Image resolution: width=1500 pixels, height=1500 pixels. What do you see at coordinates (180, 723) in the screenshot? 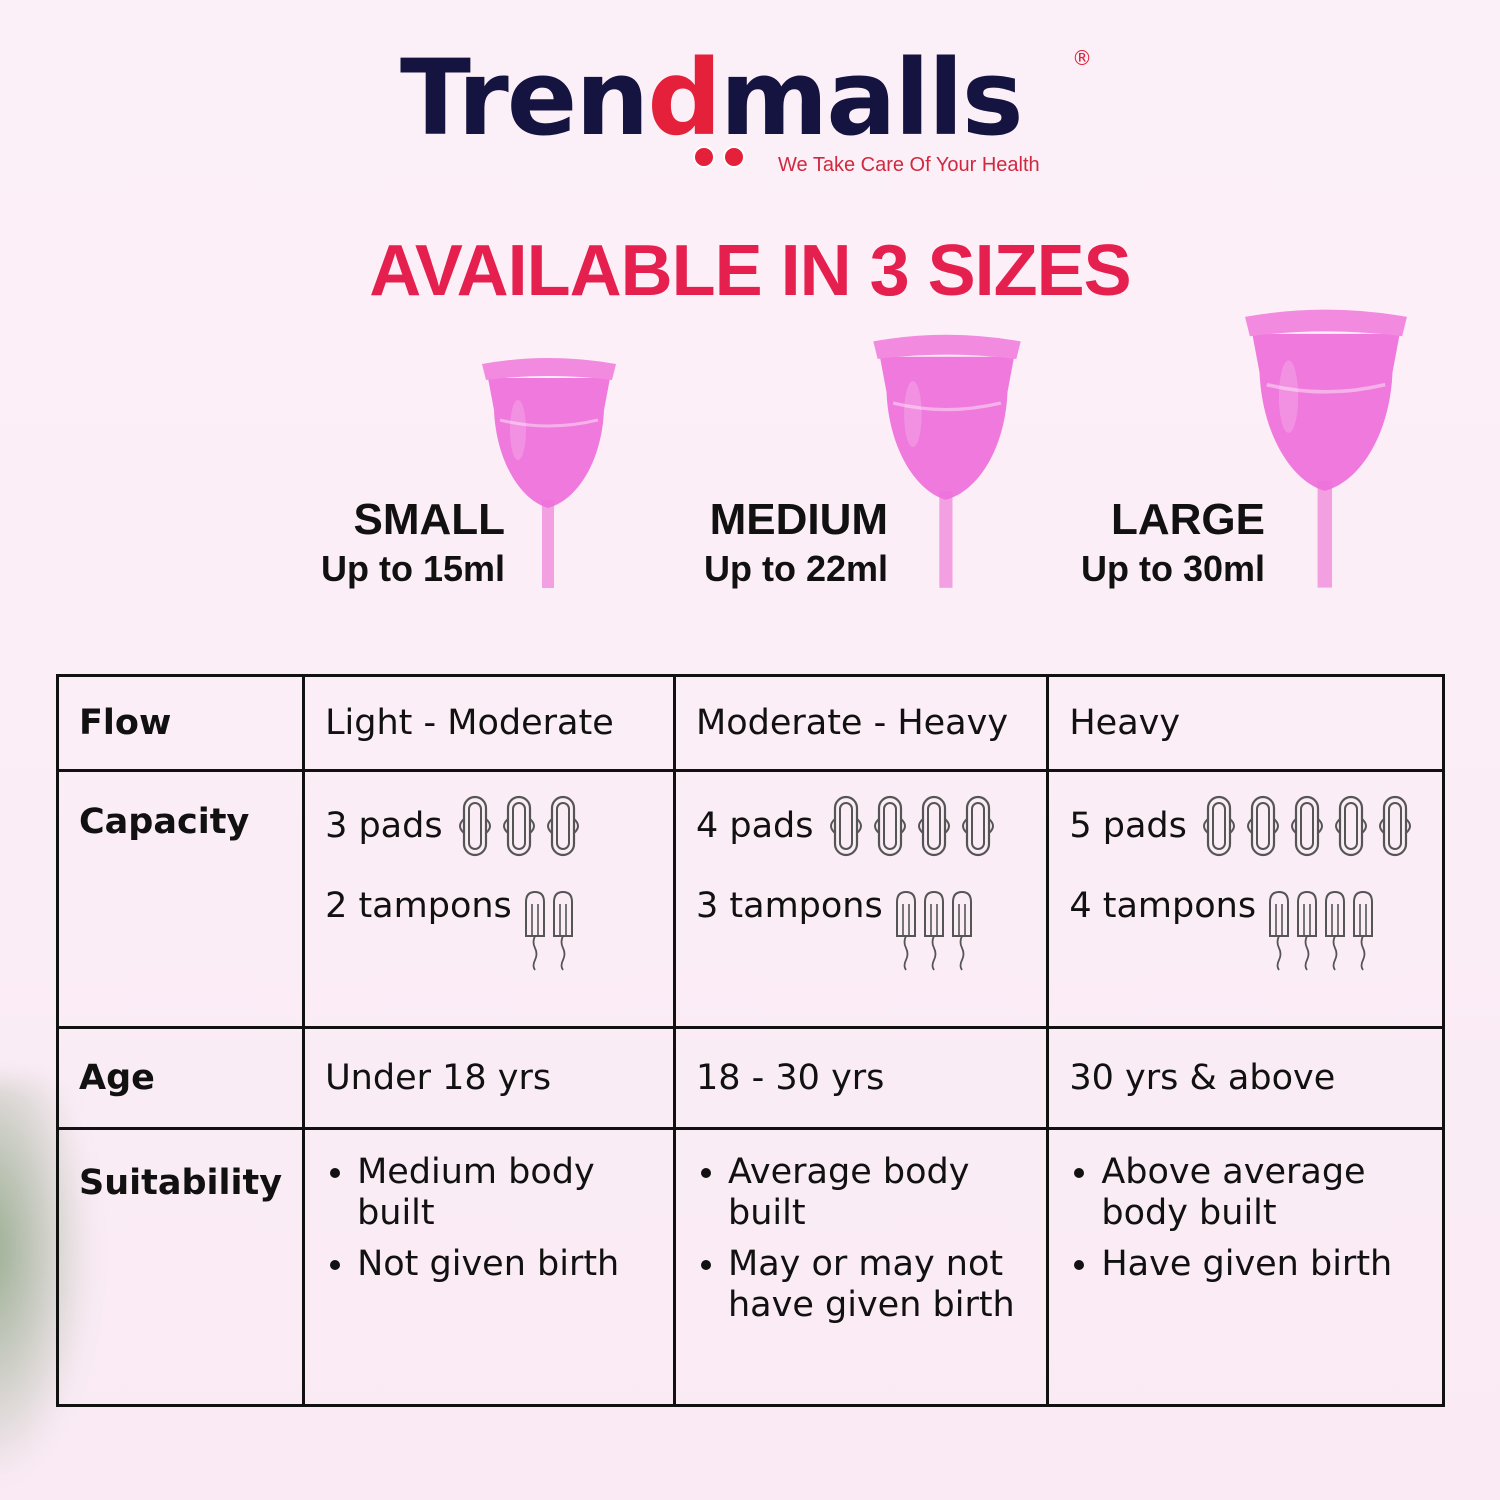
I see `row-label: Flow` at bounding box center [180, 723].